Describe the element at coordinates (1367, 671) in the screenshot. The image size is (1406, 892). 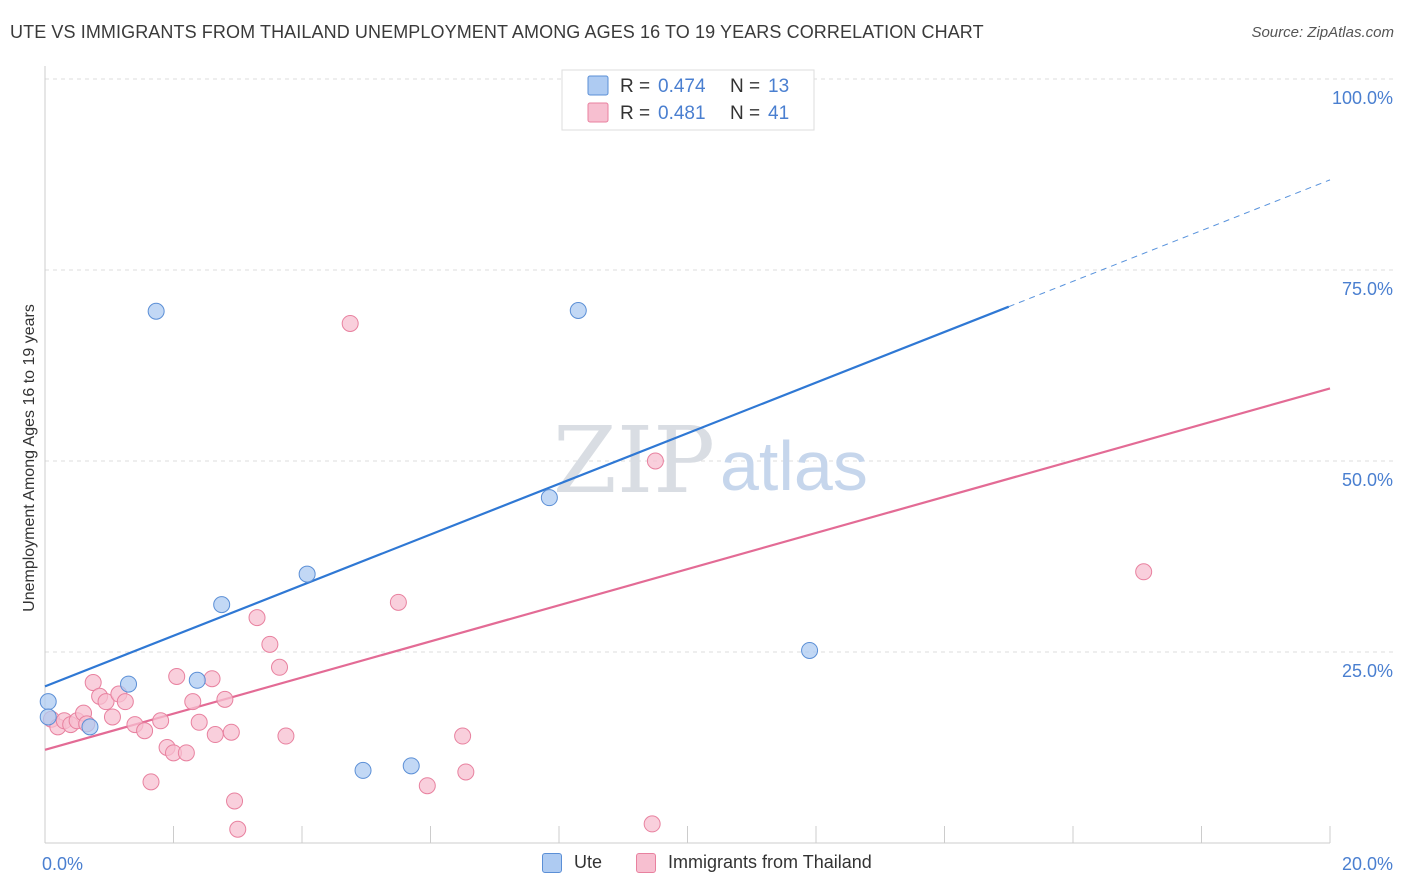
I see `y-tick-label: 25.0%` at that location.